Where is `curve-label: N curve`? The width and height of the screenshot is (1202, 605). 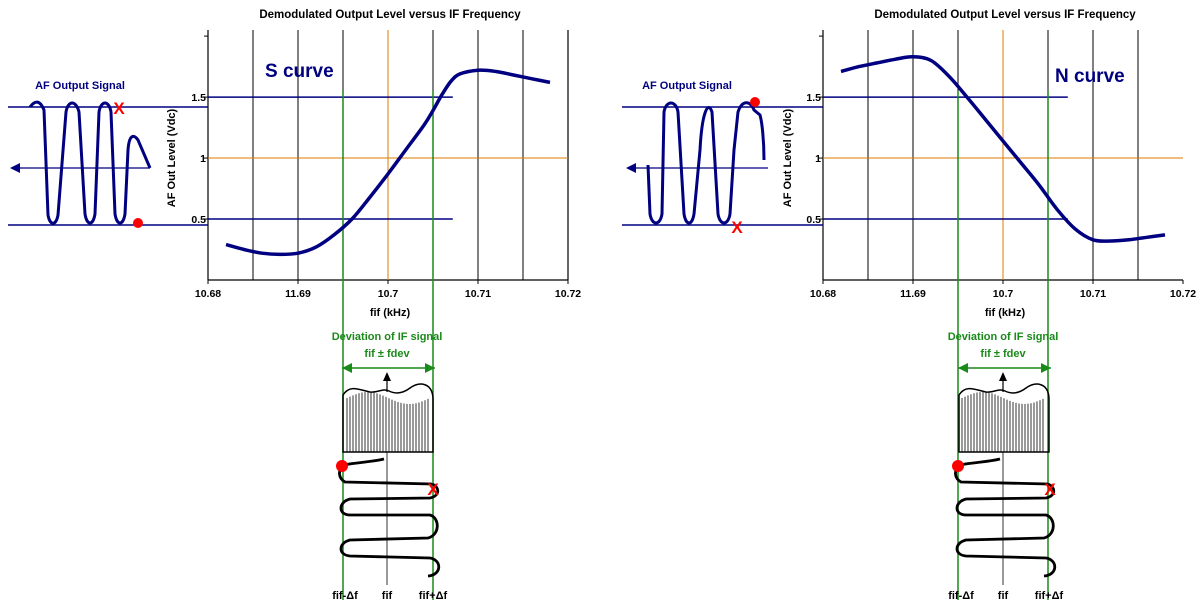 curve-label: N curve is located at coordinates (1090, 76).